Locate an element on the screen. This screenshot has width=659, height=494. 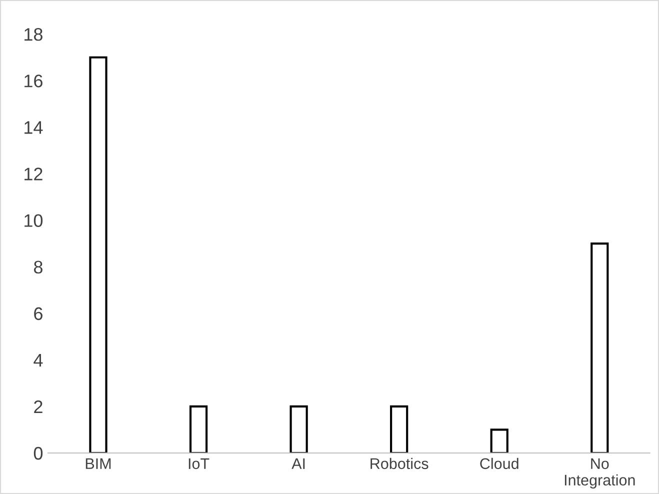
y-tick-label: 4 is located at coordinates (38, 360).